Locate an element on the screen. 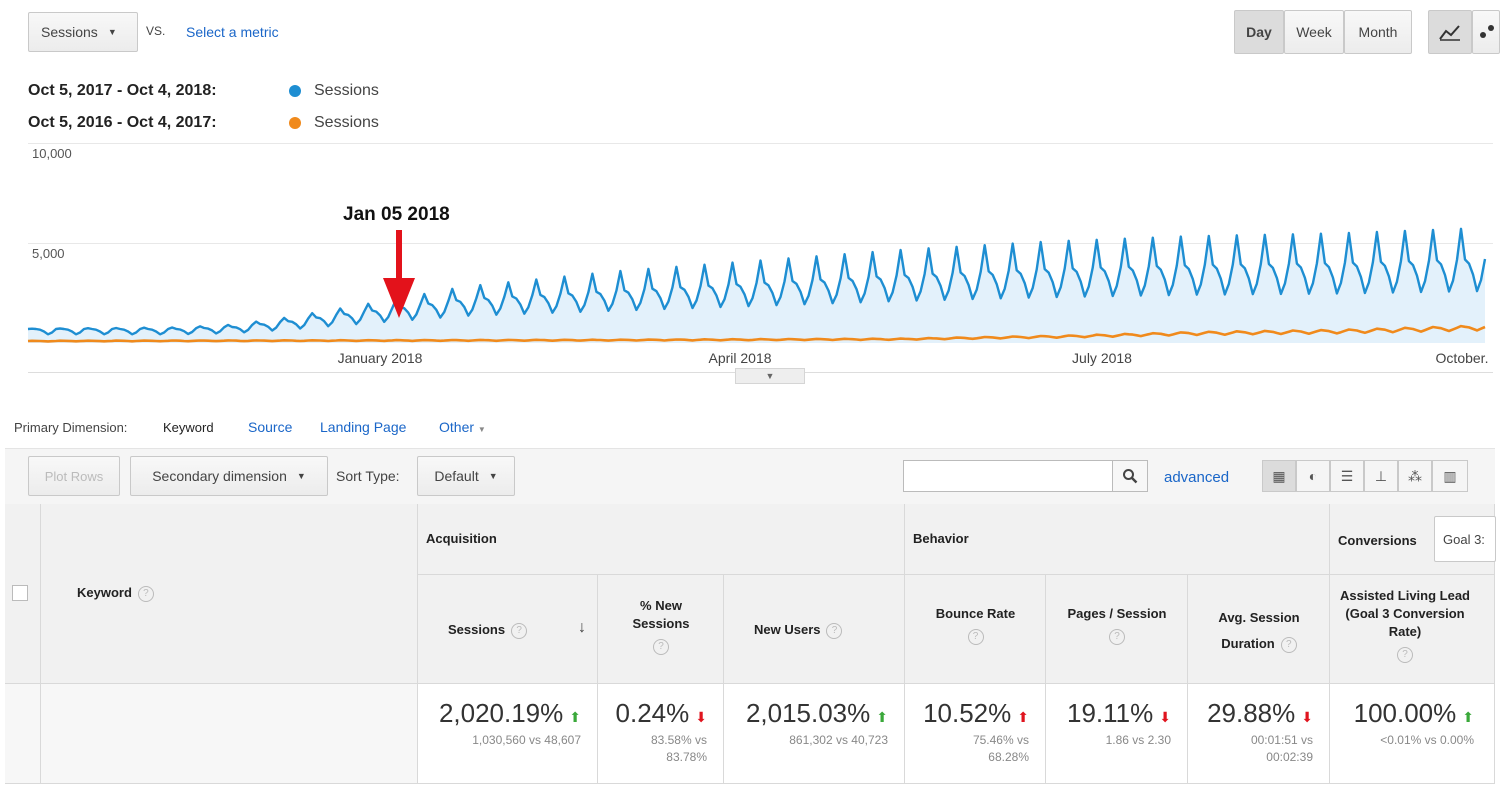 The height and width of the screenshot is (791, 1500). comparison-icon: ⊥ is located at coordinates (1381, 475).